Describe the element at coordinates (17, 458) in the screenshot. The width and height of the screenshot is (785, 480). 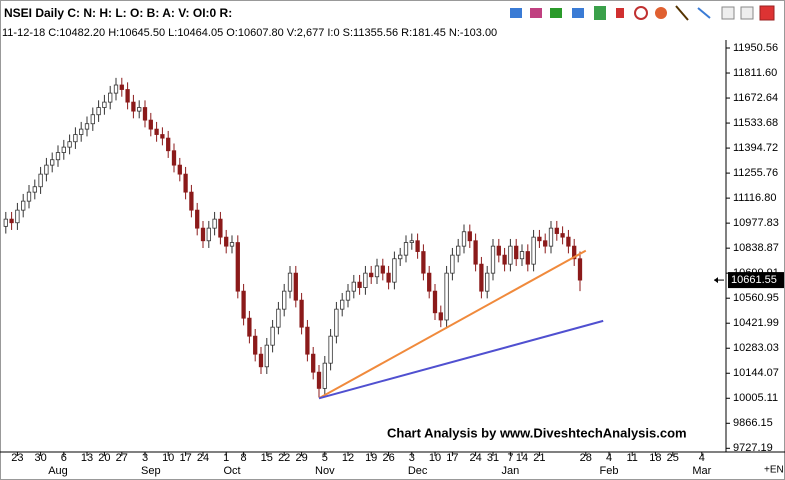
I see `x-tick-label: 23` at that location.